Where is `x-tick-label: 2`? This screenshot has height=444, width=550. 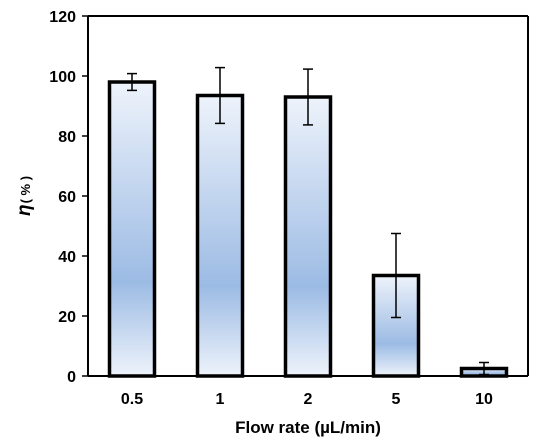 x-tick-label: 2 is located at coordinates (308, 399).